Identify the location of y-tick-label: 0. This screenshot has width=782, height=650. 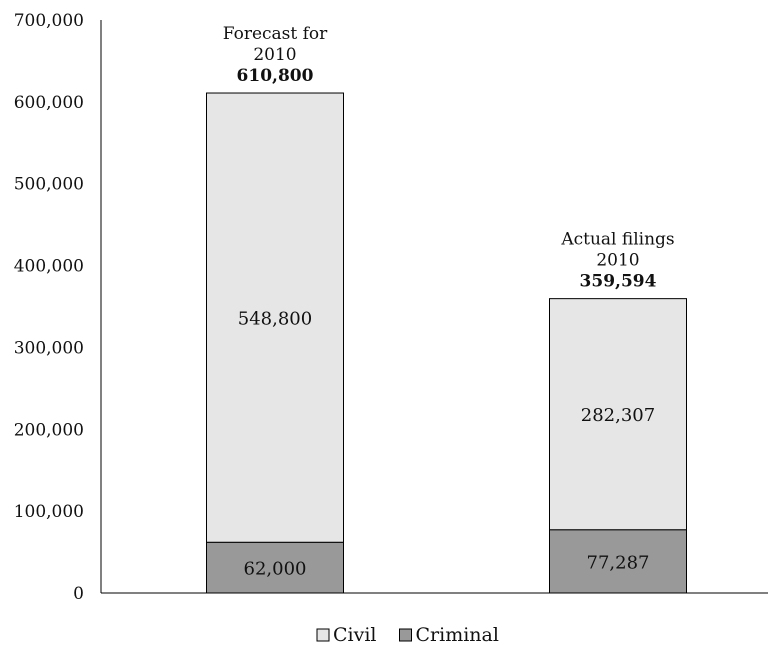
(78, 594).